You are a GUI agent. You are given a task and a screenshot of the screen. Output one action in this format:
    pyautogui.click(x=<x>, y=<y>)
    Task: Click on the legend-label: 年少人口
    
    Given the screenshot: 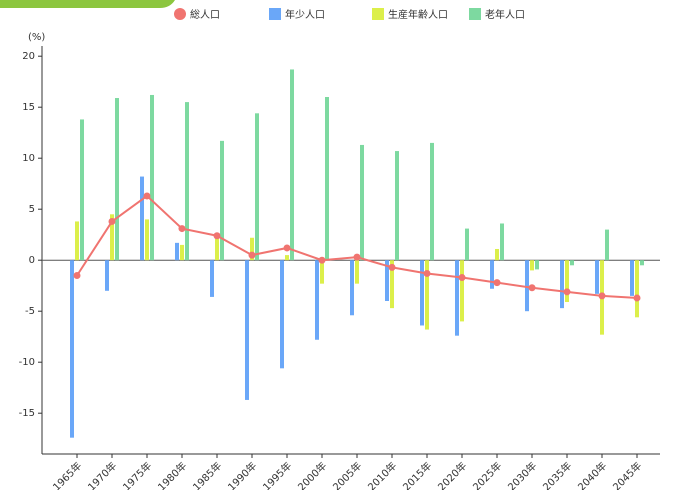 What is the action you would take?
    pyautogui.click(x=305, y=14)
    